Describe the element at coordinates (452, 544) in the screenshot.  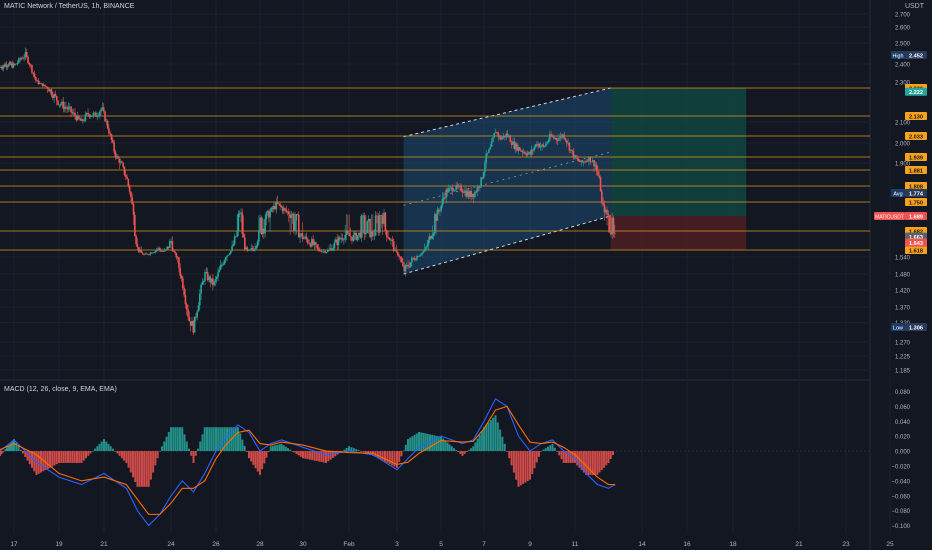
I see `time-axis: 17 19 21 24 26 28 30 Feb 3 5 7 9 11 14 16 18 21 23 25` at that location.